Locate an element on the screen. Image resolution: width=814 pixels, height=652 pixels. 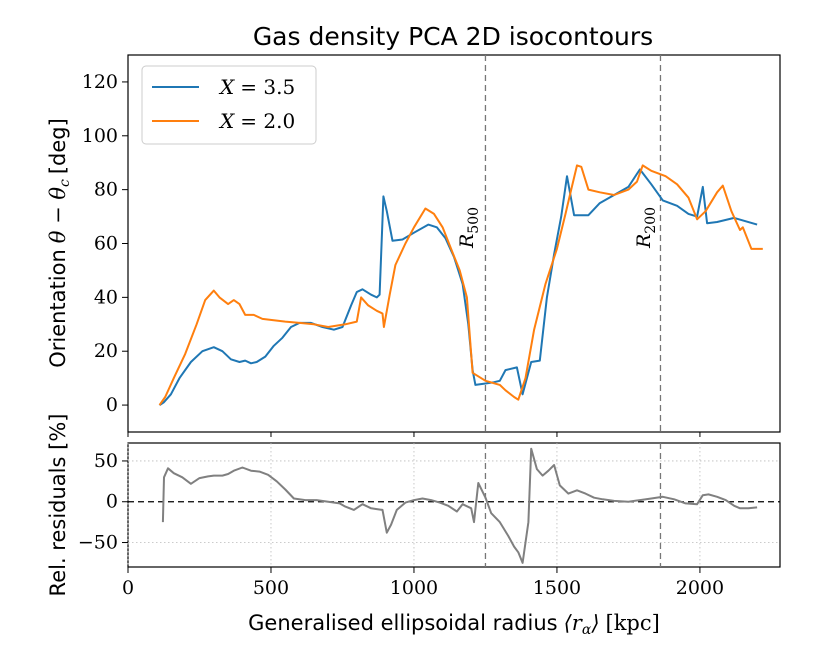
top-reference-lines is located at coordinates (573, 243).